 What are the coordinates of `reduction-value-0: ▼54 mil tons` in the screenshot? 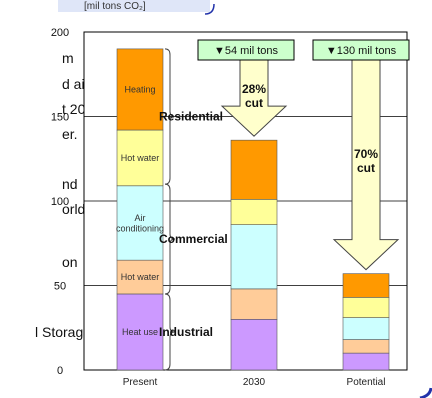 It's located at (246, 51).